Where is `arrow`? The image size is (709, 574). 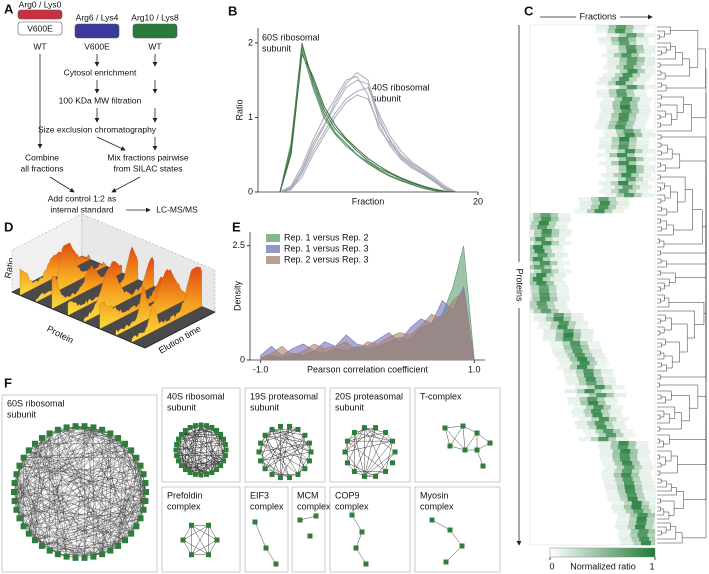 arrow is located at coordinates (126, 184).